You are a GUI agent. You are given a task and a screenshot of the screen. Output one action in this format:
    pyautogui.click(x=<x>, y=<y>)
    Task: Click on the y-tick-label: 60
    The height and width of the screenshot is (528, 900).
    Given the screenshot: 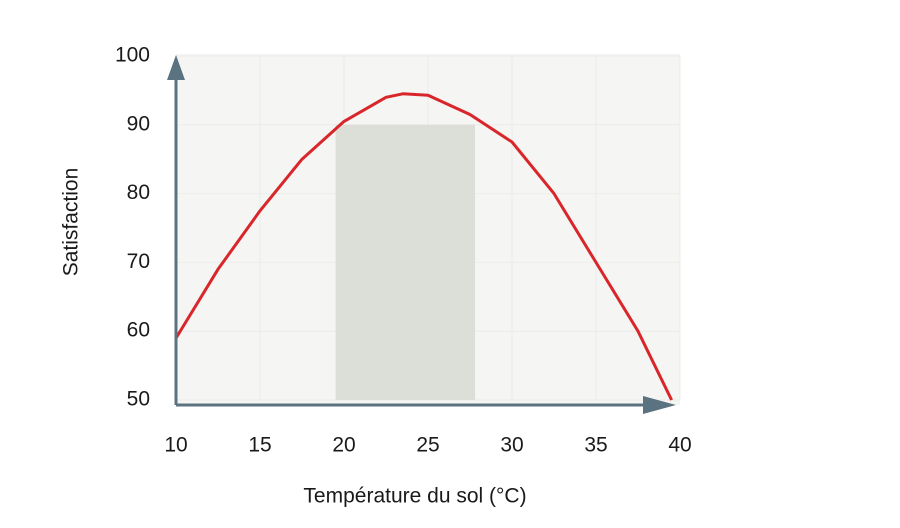 What is the action you would take?
    pyautogui.click(x=138, y=330)
    